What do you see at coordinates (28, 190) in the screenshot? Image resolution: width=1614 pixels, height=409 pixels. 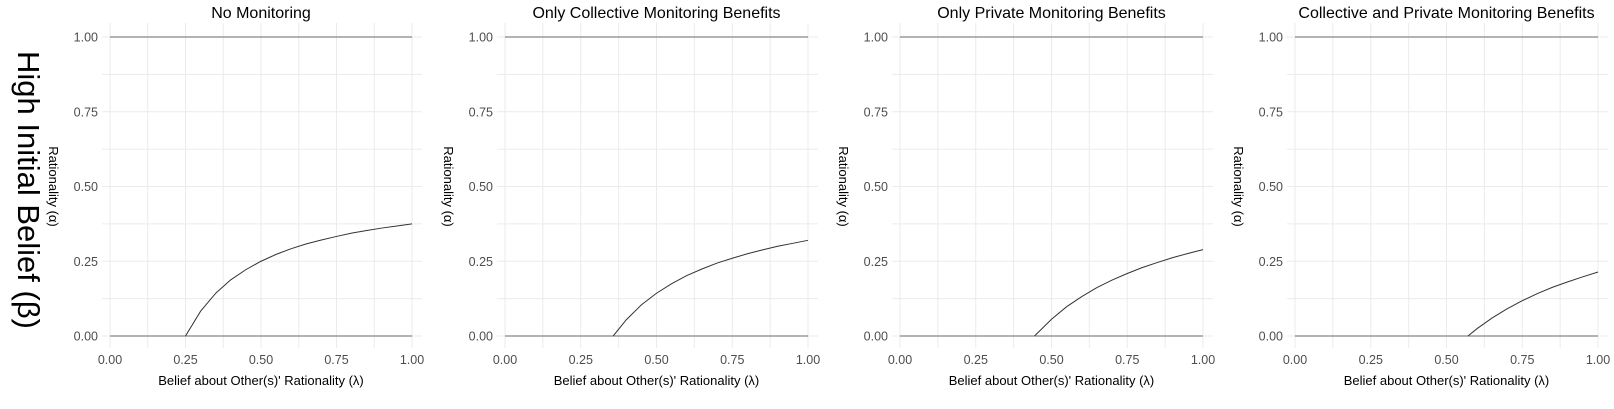 I see `row-label: High Initial Belief (β)` at bounding box center [28, 190].